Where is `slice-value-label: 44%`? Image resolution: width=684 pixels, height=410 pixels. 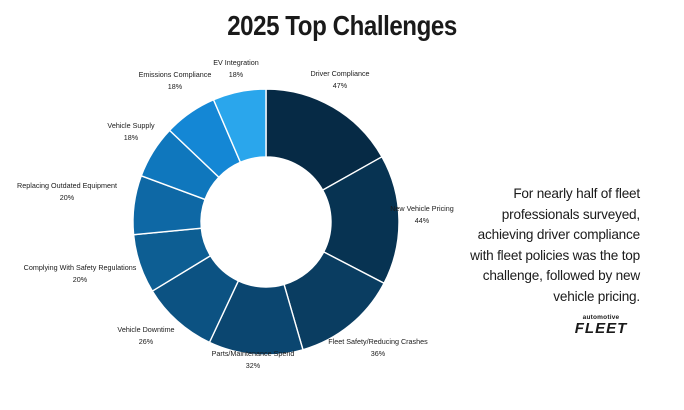
slice-value-label: 44% is located at coordinates (422, 220).